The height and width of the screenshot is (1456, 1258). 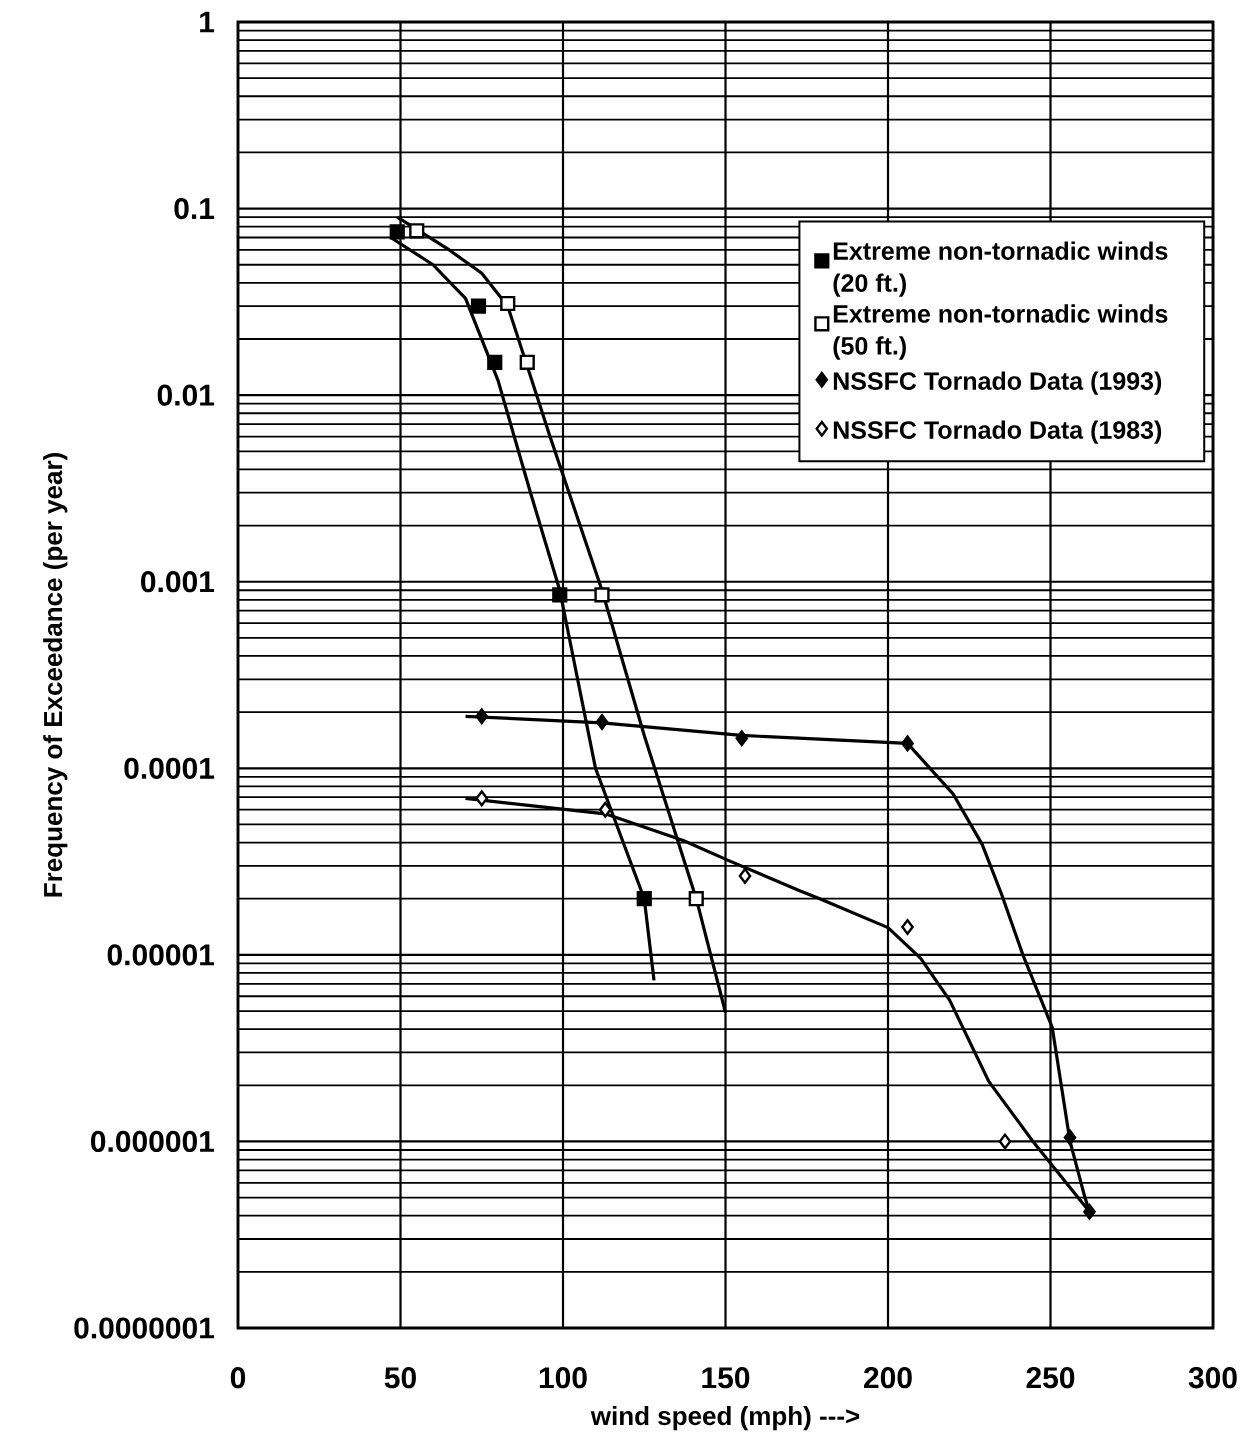 What do you see at coordinates (725, 1418) in the screenshot?
I see `x-axis-title: wind speed (mph) --->` at bounding box center [725, 1418].